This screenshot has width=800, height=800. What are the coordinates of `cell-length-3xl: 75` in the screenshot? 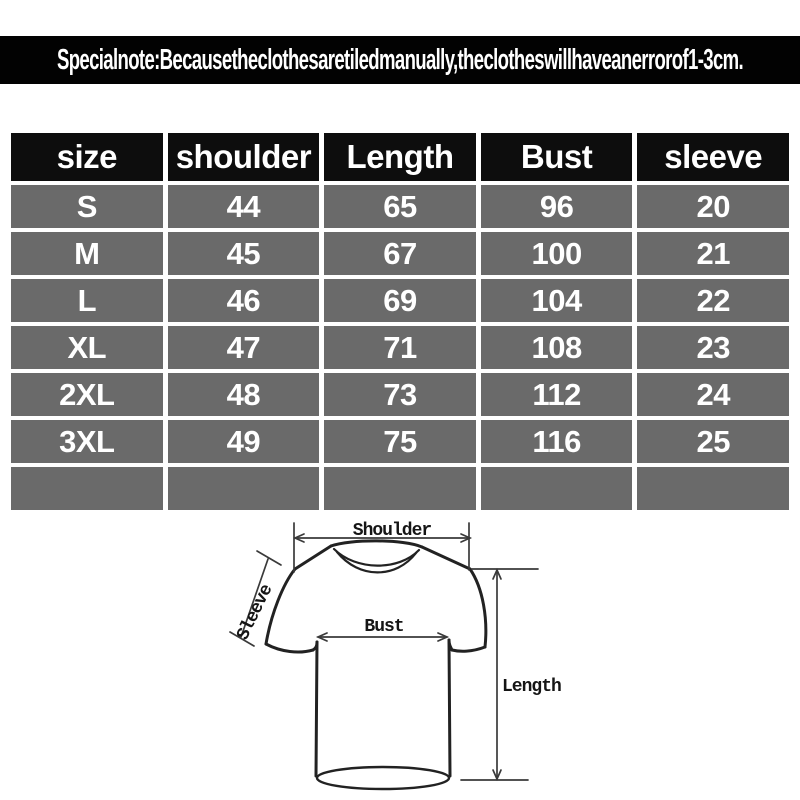 It's located at (400, 441).